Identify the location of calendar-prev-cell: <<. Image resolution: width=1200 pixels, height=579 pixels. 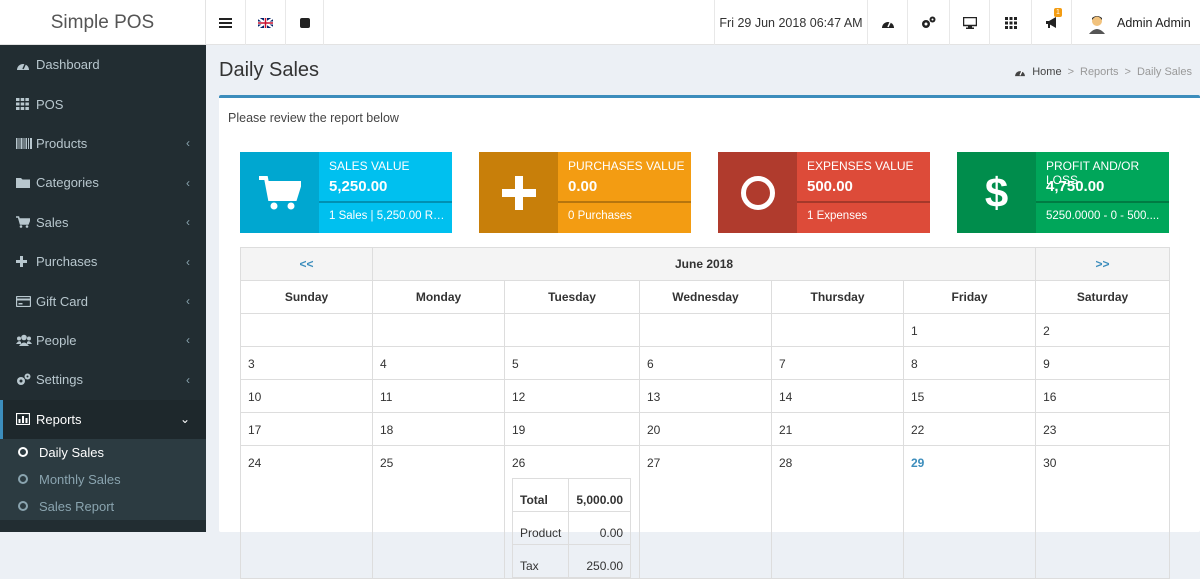
(306, 264).